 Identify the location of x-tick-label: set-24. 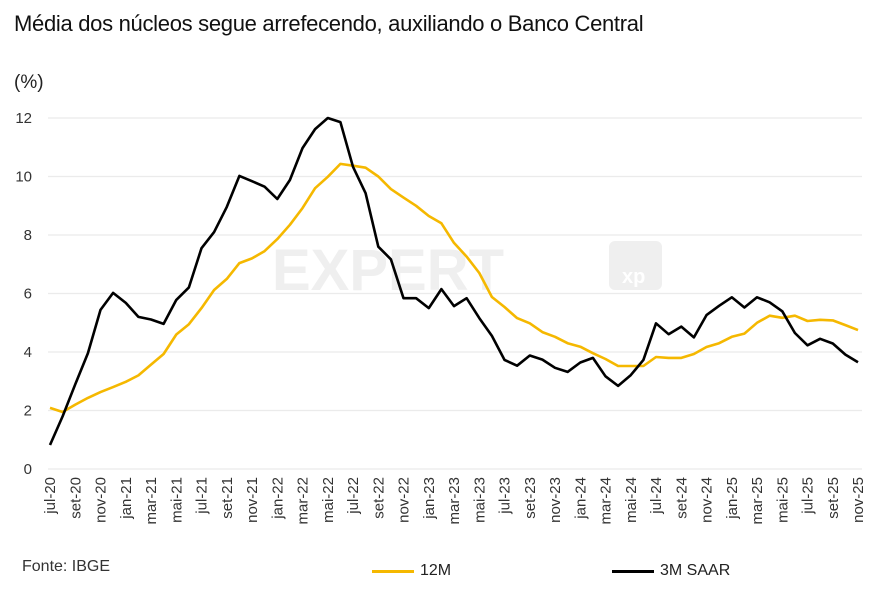
(681, 498).